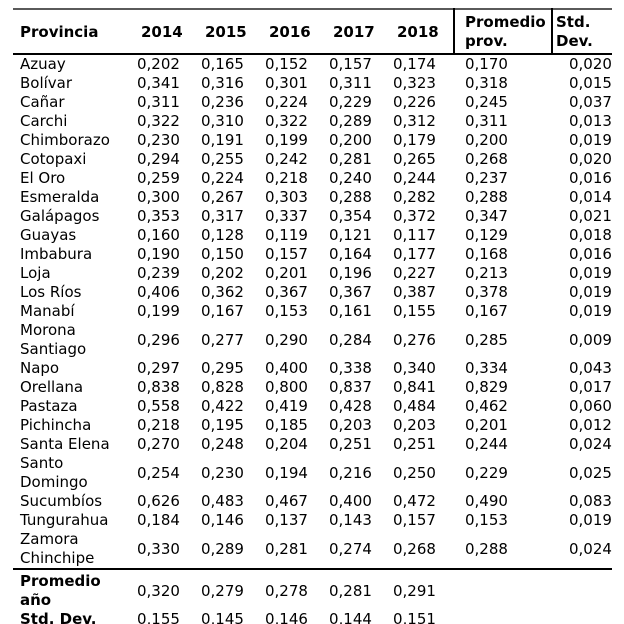 This screenshot has width=624, height=624. Describe the element at coordinates (414, 235) in the screenshot. I see `value-cell: 0,117` at that location.